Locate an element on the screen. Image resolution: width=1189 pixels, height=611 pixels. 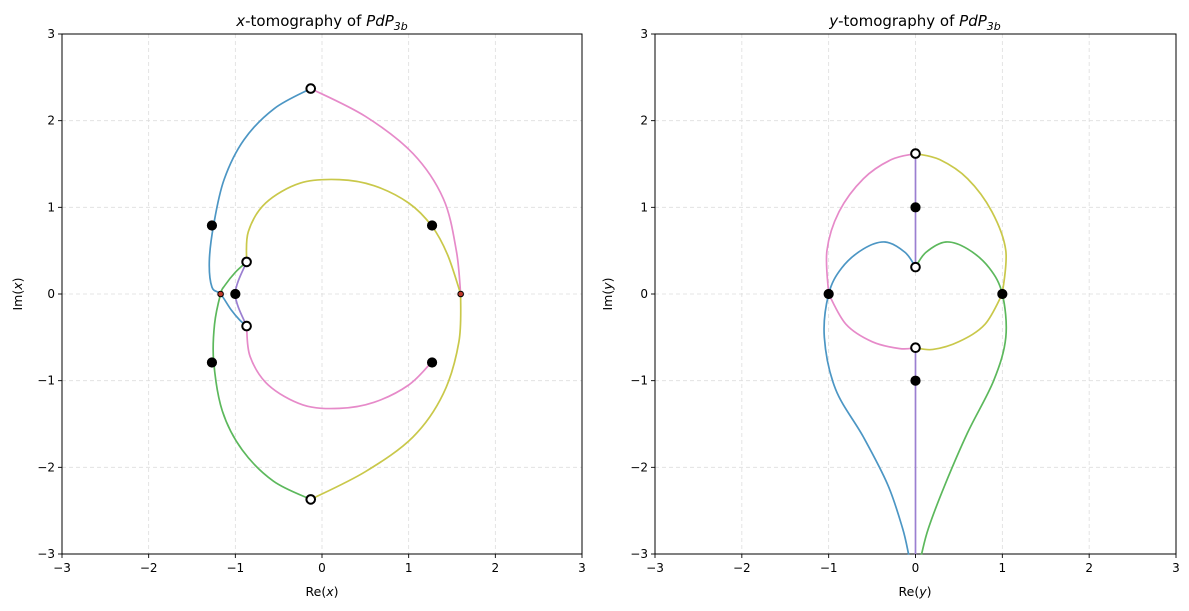
y-chart-title: y-tomography of PdP3b is located at coordinates (914, 22).